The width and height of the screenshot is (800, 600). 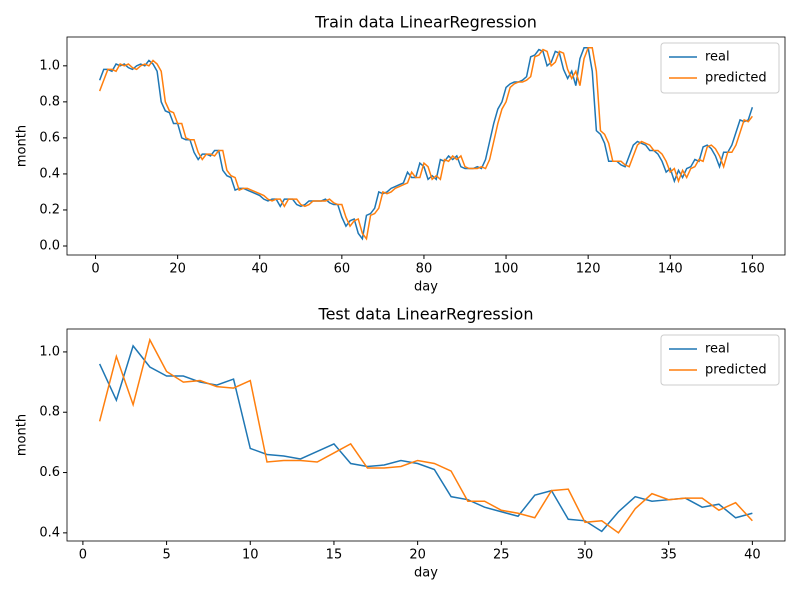 What do you see at coordinates (668, 555) in the screenshot?
I see `x-tick-label: 35` at bounding box center [668, 555].